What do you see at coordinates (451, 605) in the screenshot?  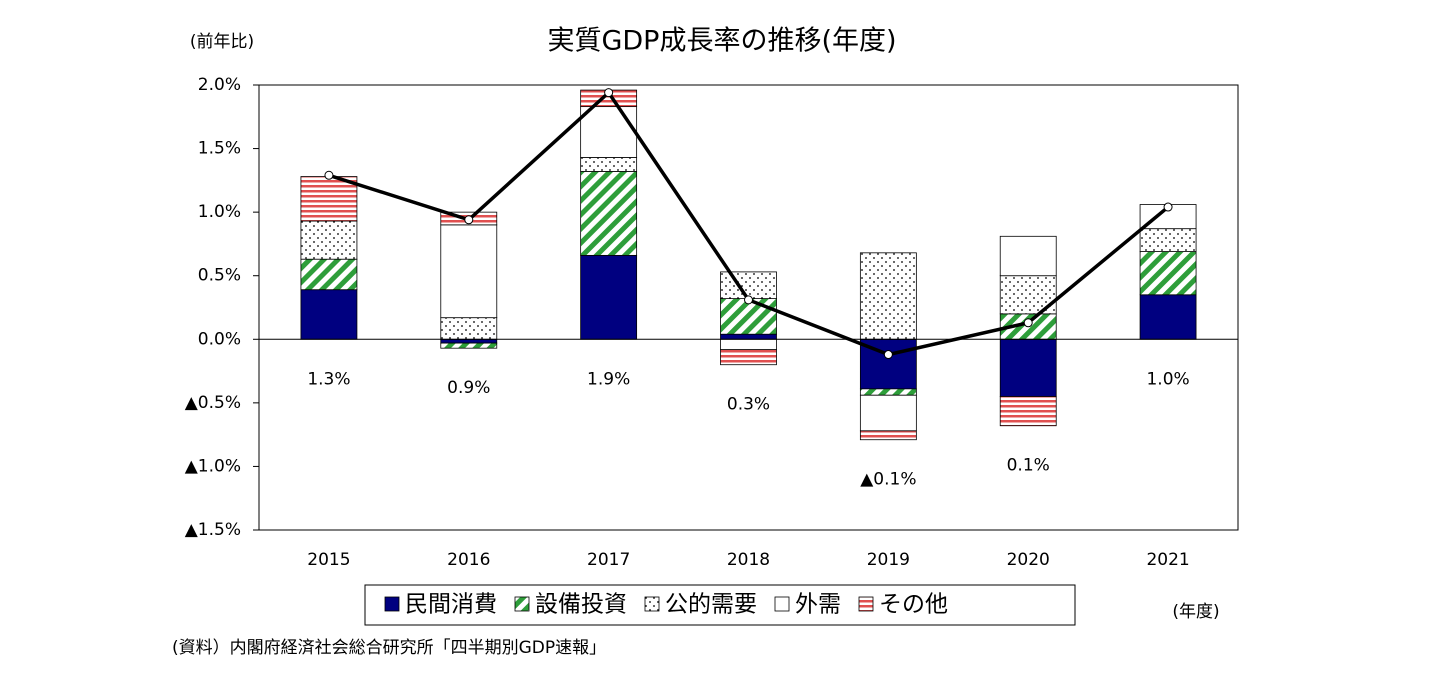 I see `legend-label: 民間消費` at bounding box center [451, 605].